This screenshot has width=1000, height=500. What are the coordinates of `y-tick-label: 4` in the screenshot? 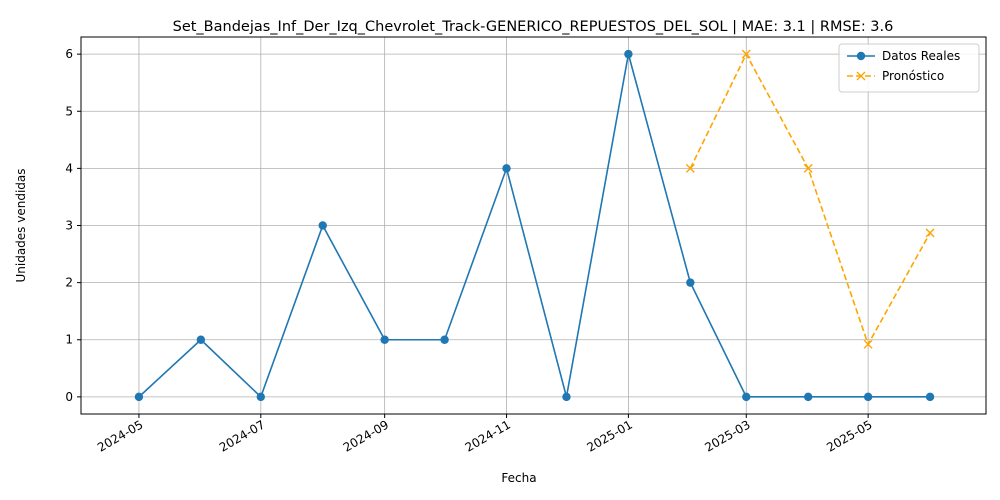 It's located at (69, 168).